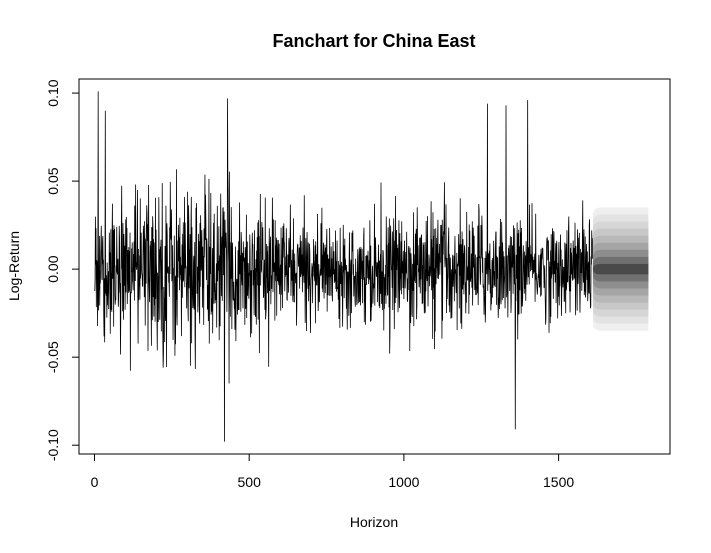 The height and width of the screenshot is (553, 711). Describe the element at coordinates (62, 270) in the screenshot. I see `y-axis: -0.10 -0.05 0.00 0.05 0.10` at that location.